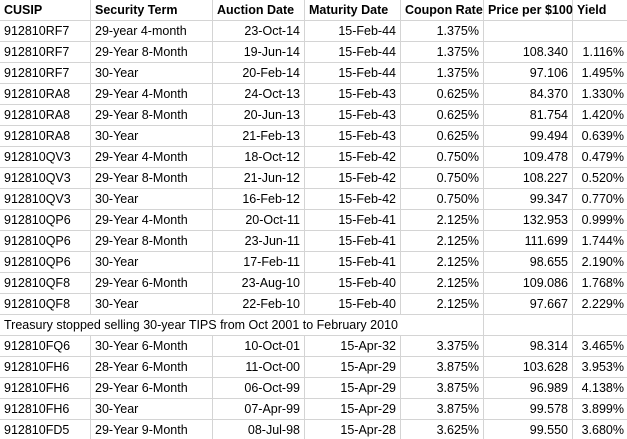 Image resolution: width=627 pixels, height=439 pixels. Describe the element at coordinates (528, 429) in the screenshot. I see `cell-price: 99.550` at that location.